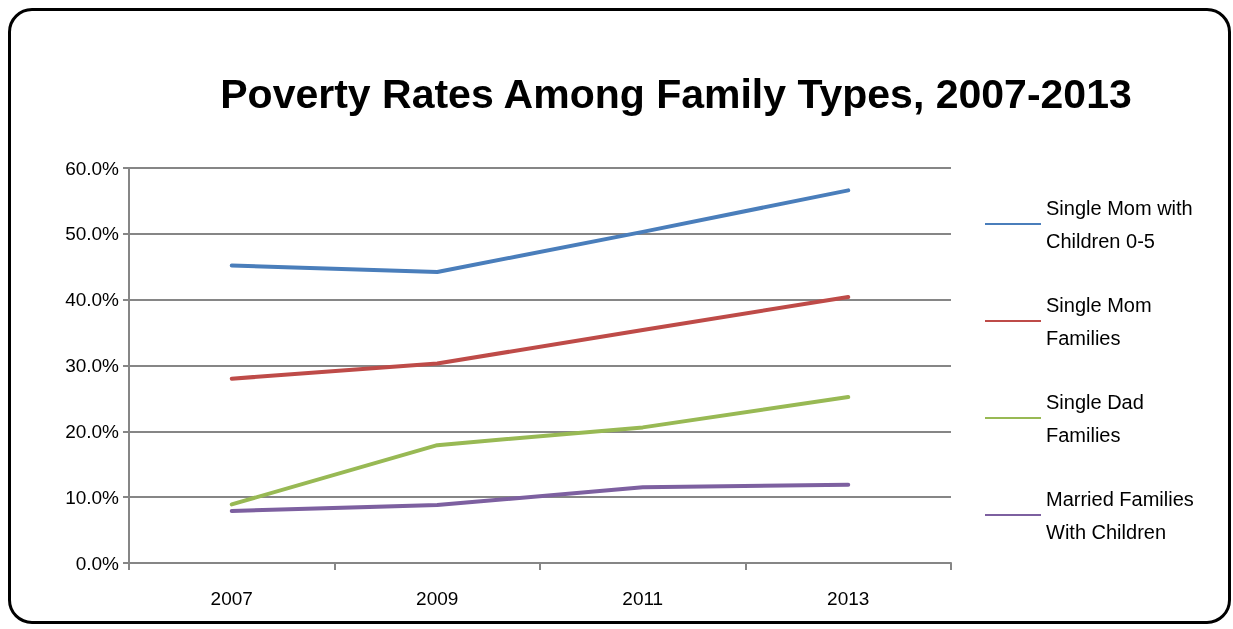 This screenshot has height=629, width=1233. I want to click on legend-label: Single Mom with Children 0-5, so click(1122, 224).